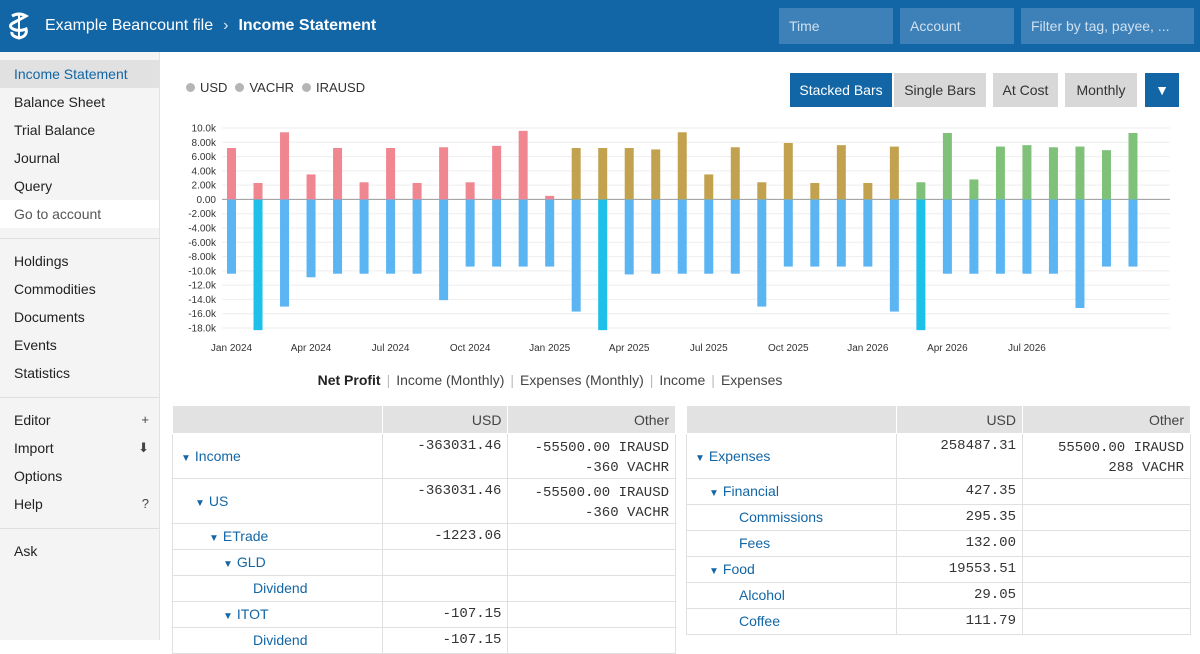 This screenshot has height=654, width=1200. What do you see at coordinates (264, 87) in the screenshot?
I see `legend-item-vachr: VACHR` at bounding box center [264, 87].